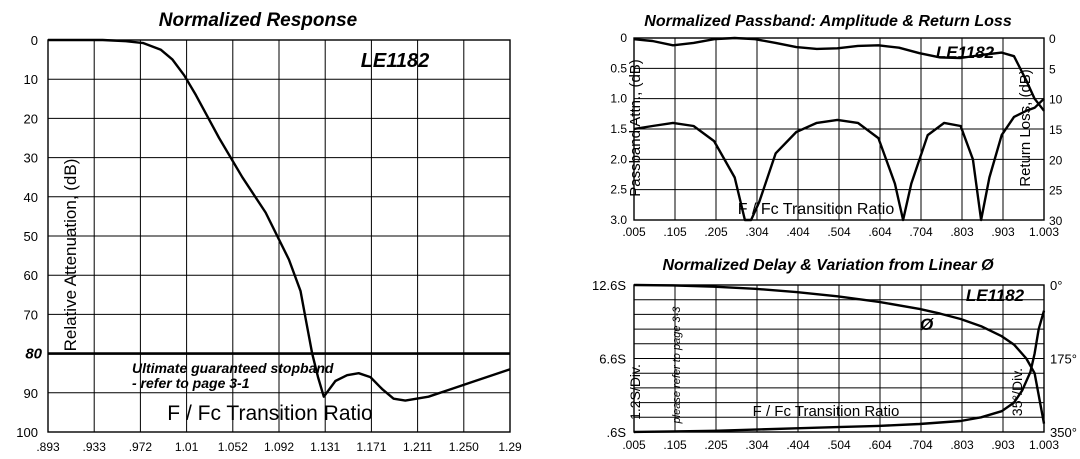 The width and height of the screenshot is (1080, 459). Describe the element at coordinates (258, 20) in the screenshot. I see `chart1-title: Normalized Response` at that location.